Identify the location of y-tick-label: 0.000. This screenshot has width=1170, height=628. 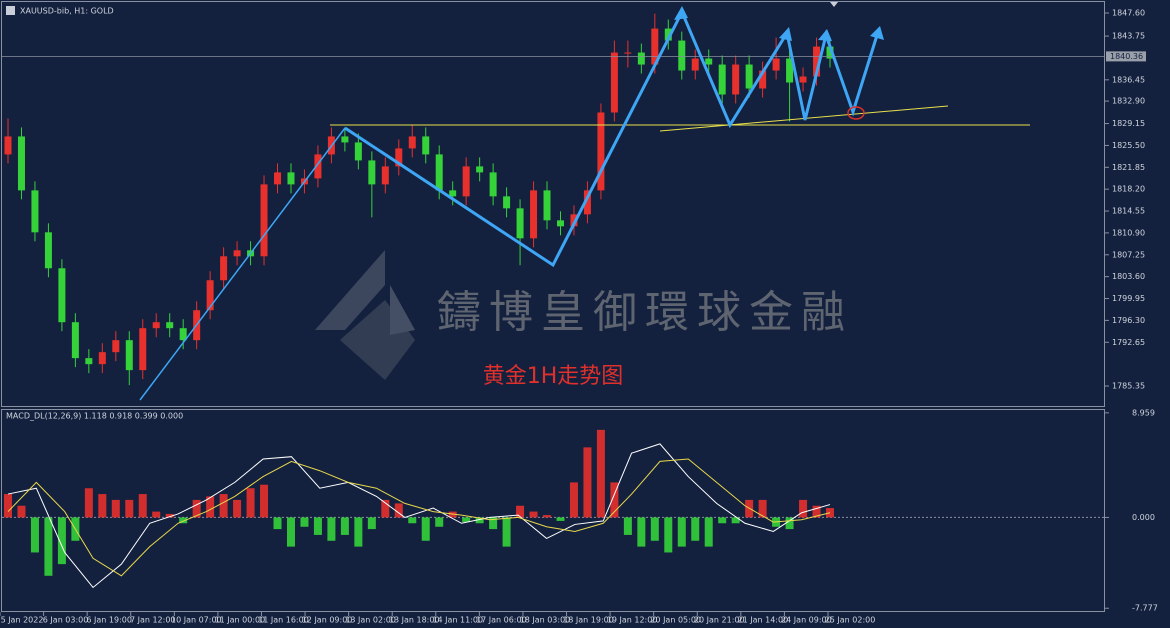
(1143, 517).